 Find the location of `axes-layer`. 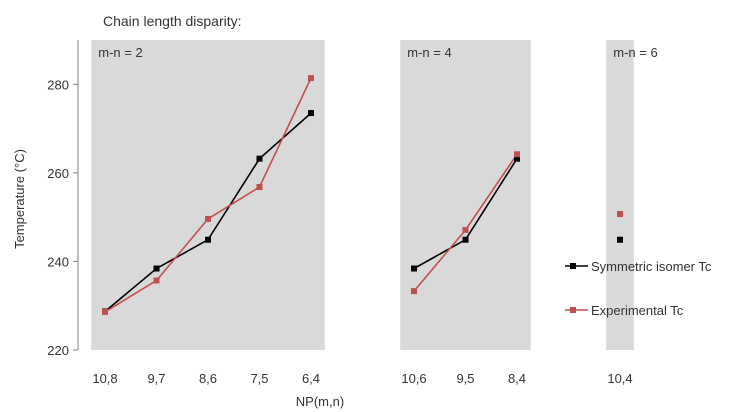

axes-layer is located at coordinates (76, 195).